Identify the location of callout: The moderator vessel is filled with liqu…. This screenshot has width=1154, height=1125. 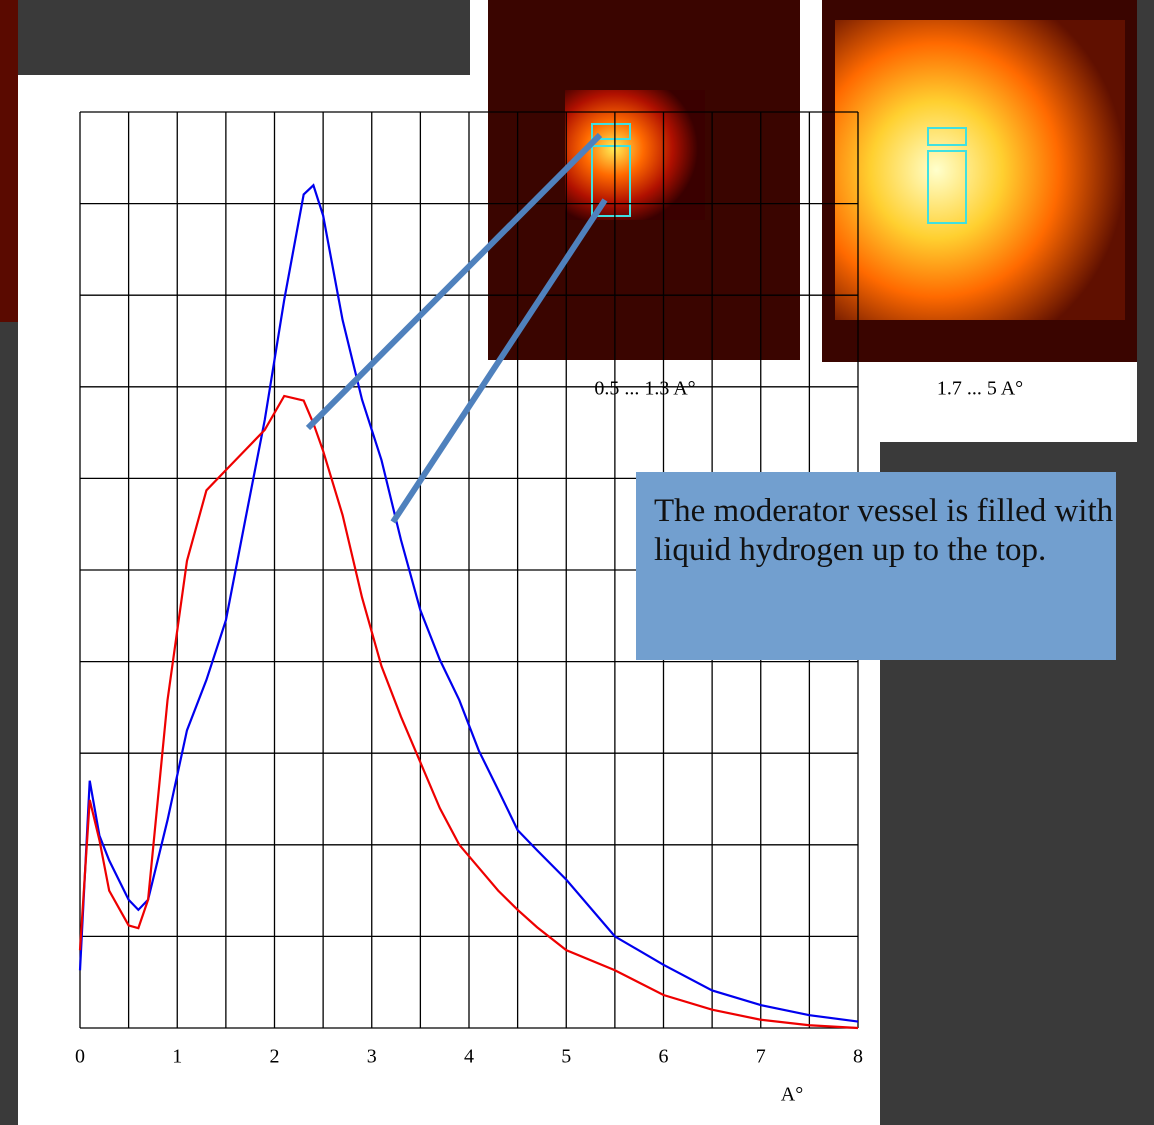
(876, 566).